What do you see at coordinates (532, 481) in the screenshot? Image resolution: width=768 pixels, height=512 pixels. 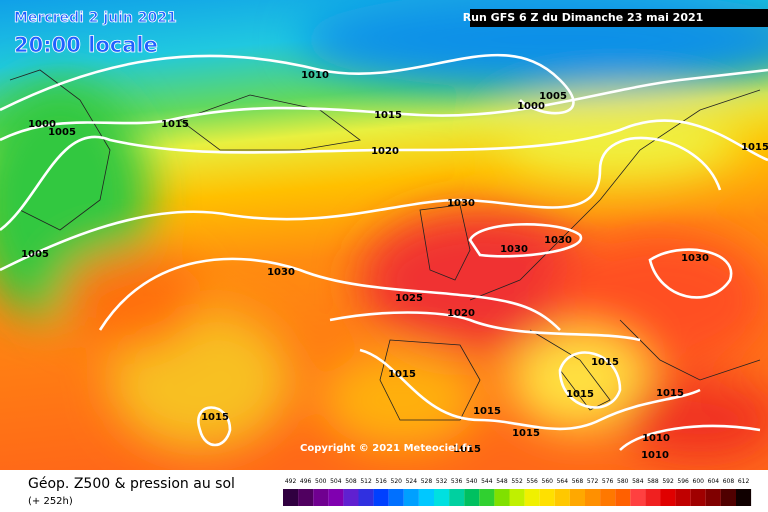 I see `scale-label: 556` at bounding box center [532, 481].